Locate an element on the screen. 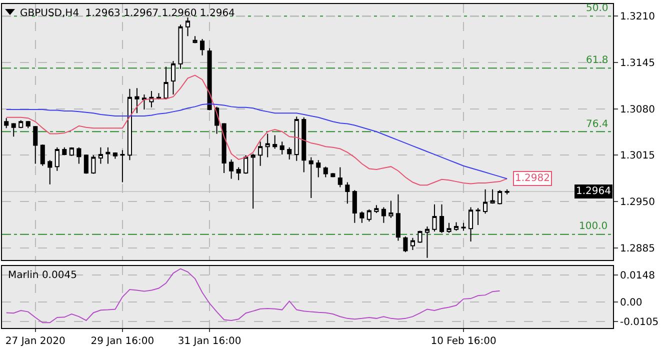 This screenshot has width=665, height=350. annotation: 50.0 is located at coordinates (597, 8).